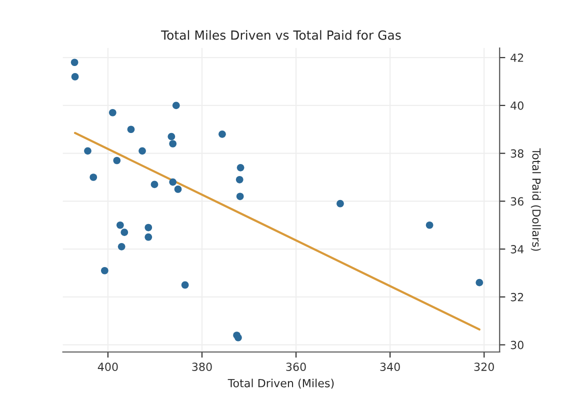 This screenshot has width=571, height=400. What do you see at coordinates (484, 367) in the screenshot?
I see `x-tick-label: 320` at bounding box center [484, 367].